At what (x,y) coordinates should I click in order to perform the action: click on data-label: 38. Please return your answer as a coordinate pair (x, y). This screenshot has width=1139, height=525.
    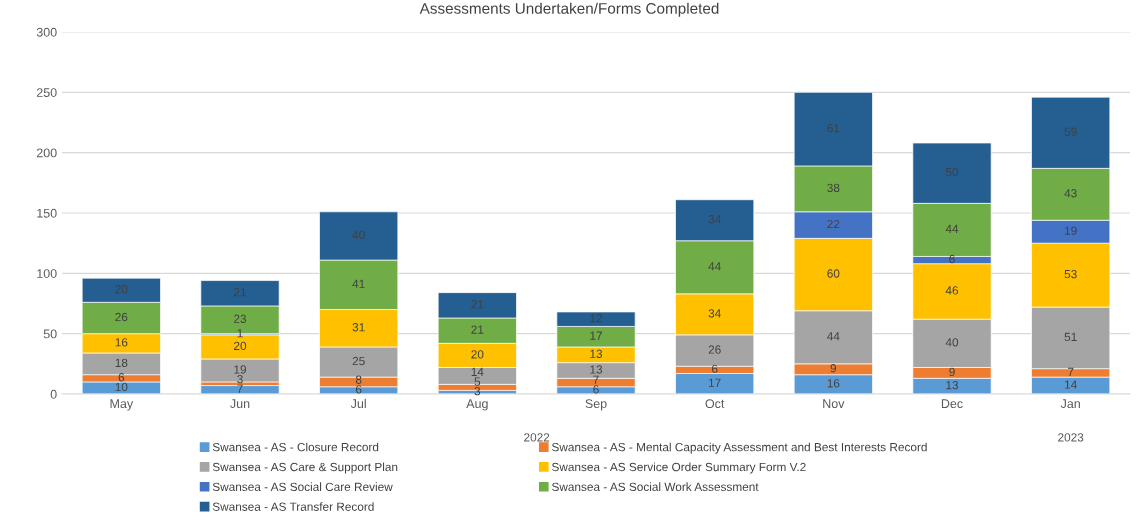
    Looking at the image, I should click on (833, 188).